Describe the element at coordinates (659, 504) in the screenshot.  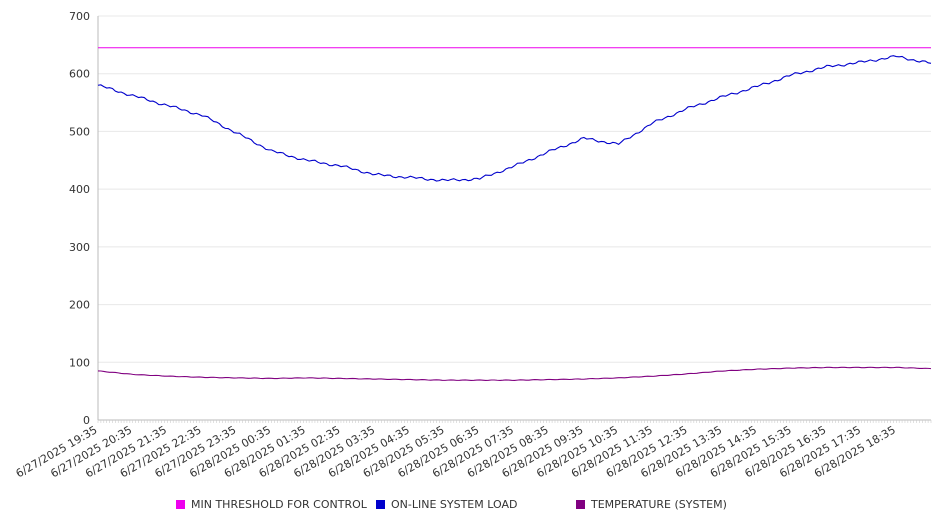
I see `legend-label-temperature: TEMPERATURE (SYSTEM)` at that location.